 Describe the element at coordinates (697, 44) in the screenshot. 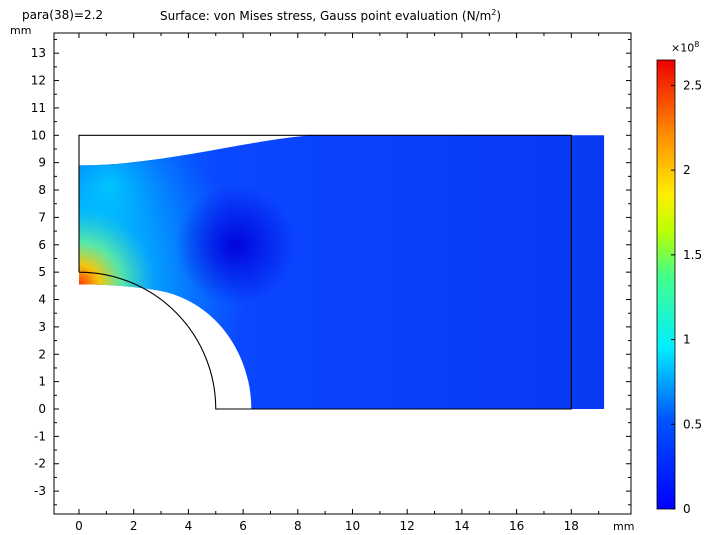

I see `colorbar-exponent-power: 8` at that location.